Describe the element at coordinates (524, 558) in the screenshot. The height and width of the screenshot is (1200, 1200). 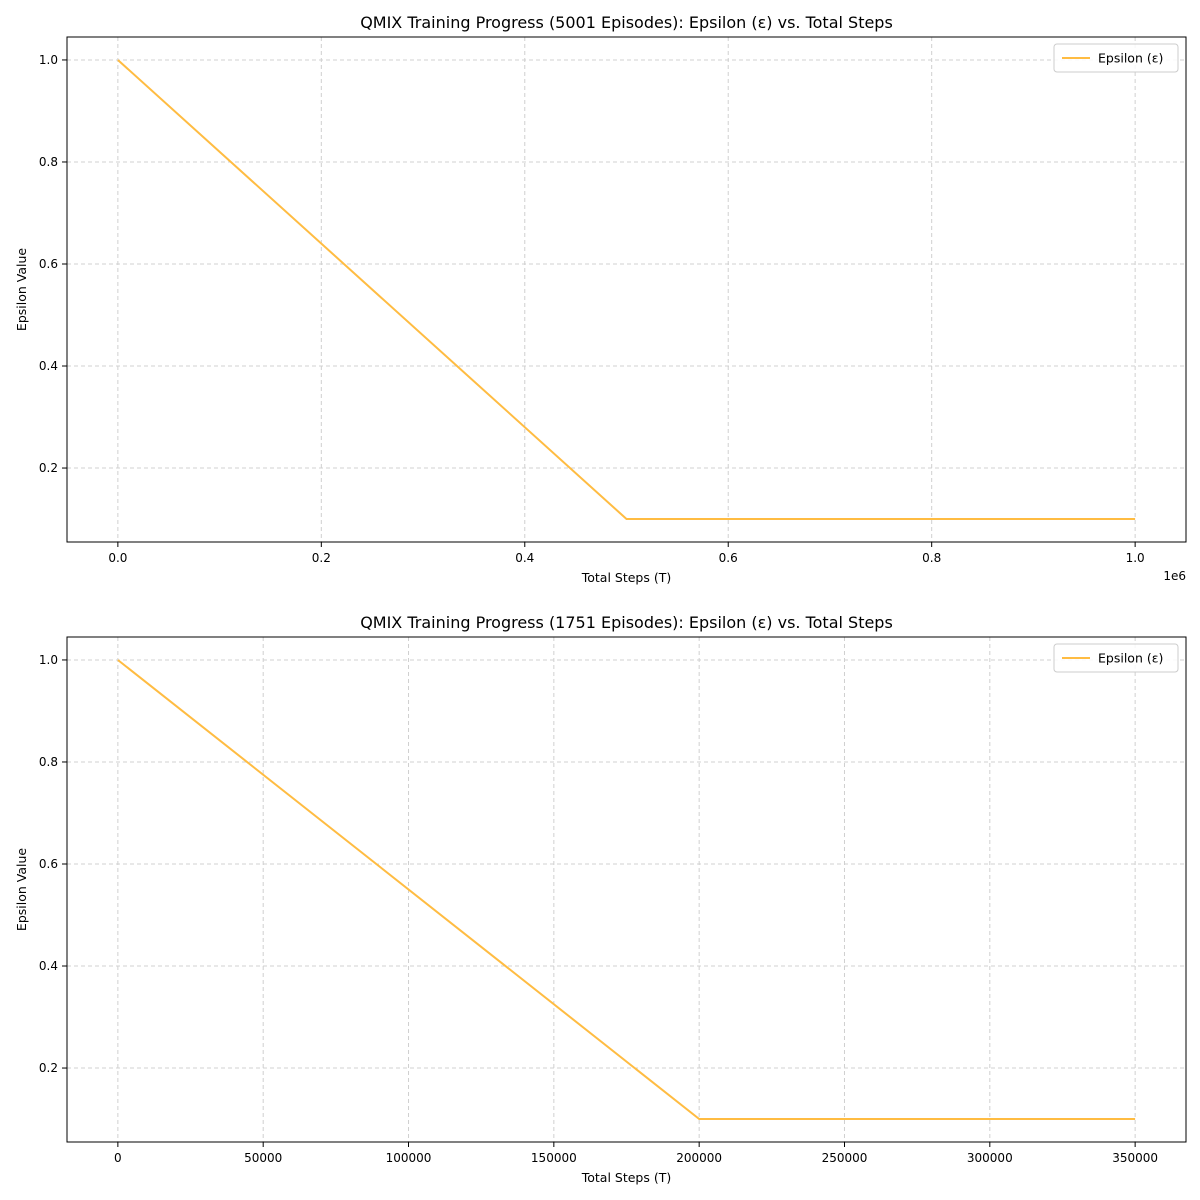
I see `x-tick-label: 0.4` at that location.